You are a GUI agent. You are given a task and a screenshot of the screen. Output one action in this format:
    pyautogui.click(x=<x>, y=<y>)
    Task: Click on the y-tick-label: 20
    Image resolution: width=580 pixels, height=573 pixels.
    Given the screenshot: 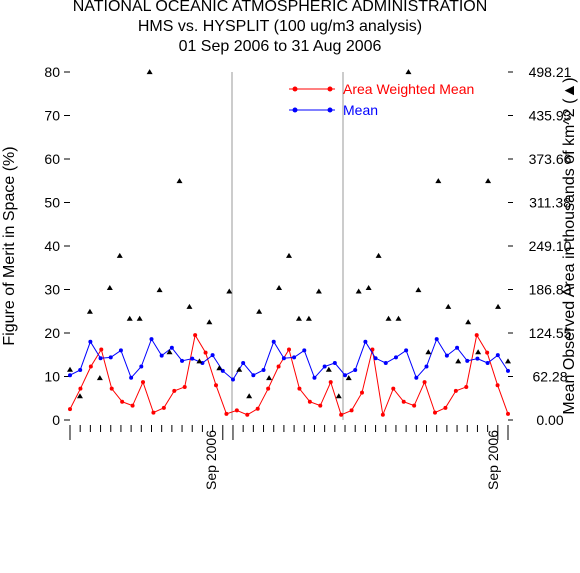 What is the action you would take?
    pyautogui.click(x=52, y=333)
    